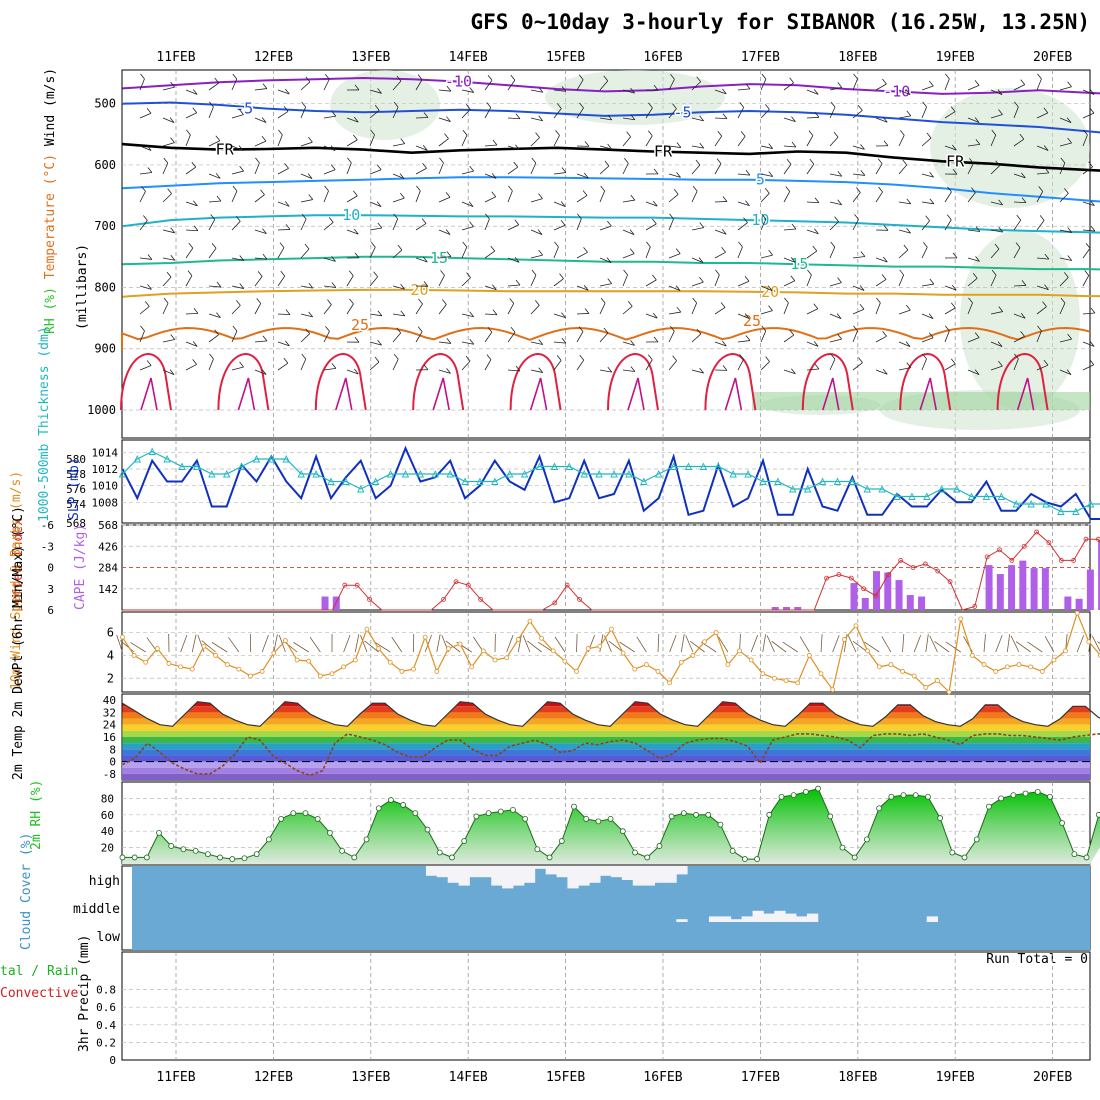 This screenshot has width=1100, height=1100. Describe the element at coordinates (50, 589) in the screenshot. I see `li-tick-label: 3` at that location.